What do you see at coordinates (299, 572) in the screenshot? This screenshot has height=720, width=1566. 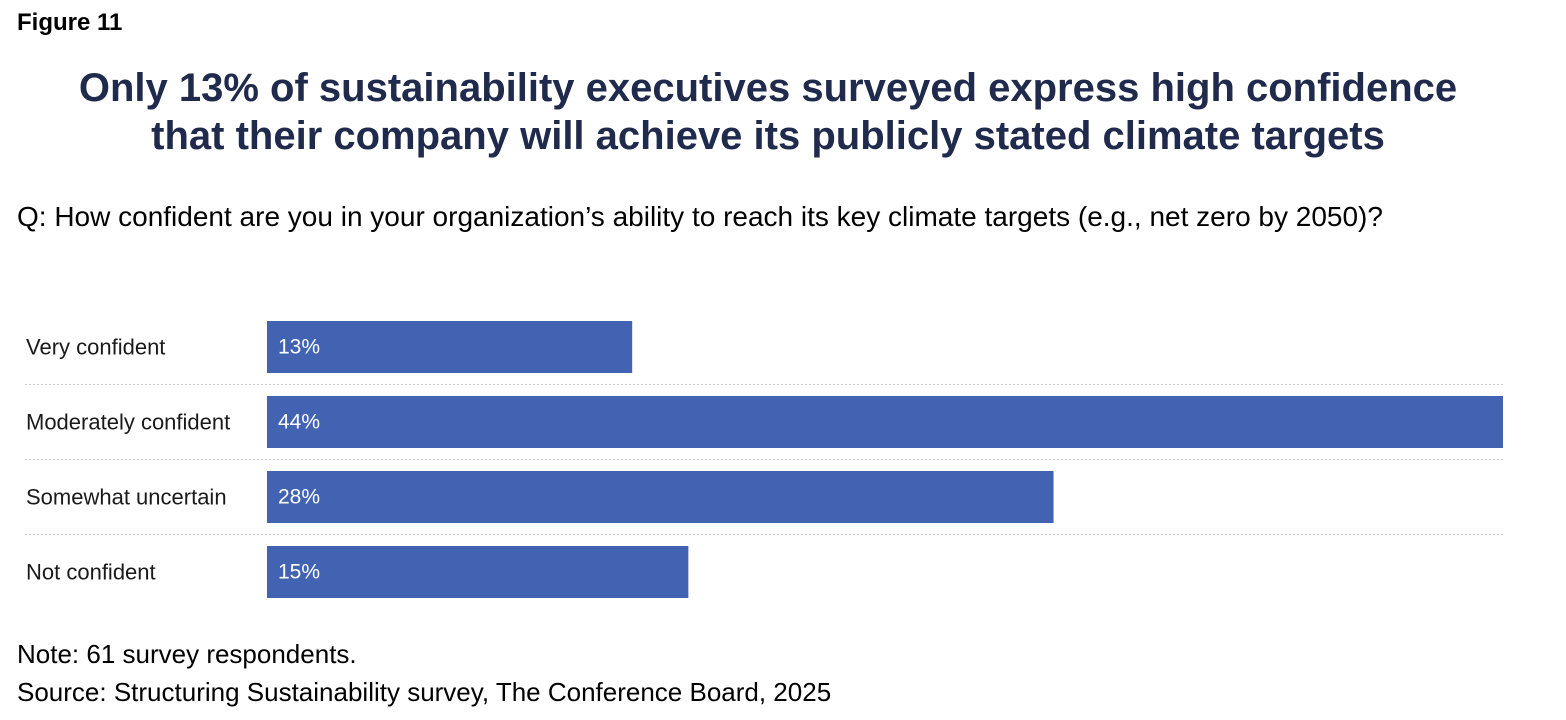 I see `bar-value-label: 15%` at bounding box center [299, 572].